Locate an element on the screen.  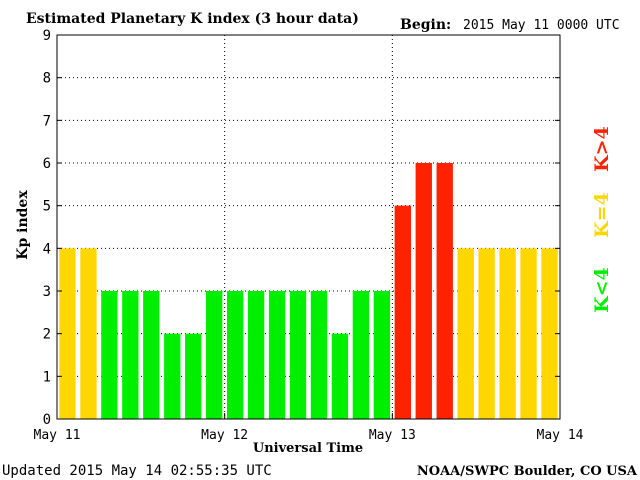
y-tick-label: 3 is located at coordinates (47, 292).